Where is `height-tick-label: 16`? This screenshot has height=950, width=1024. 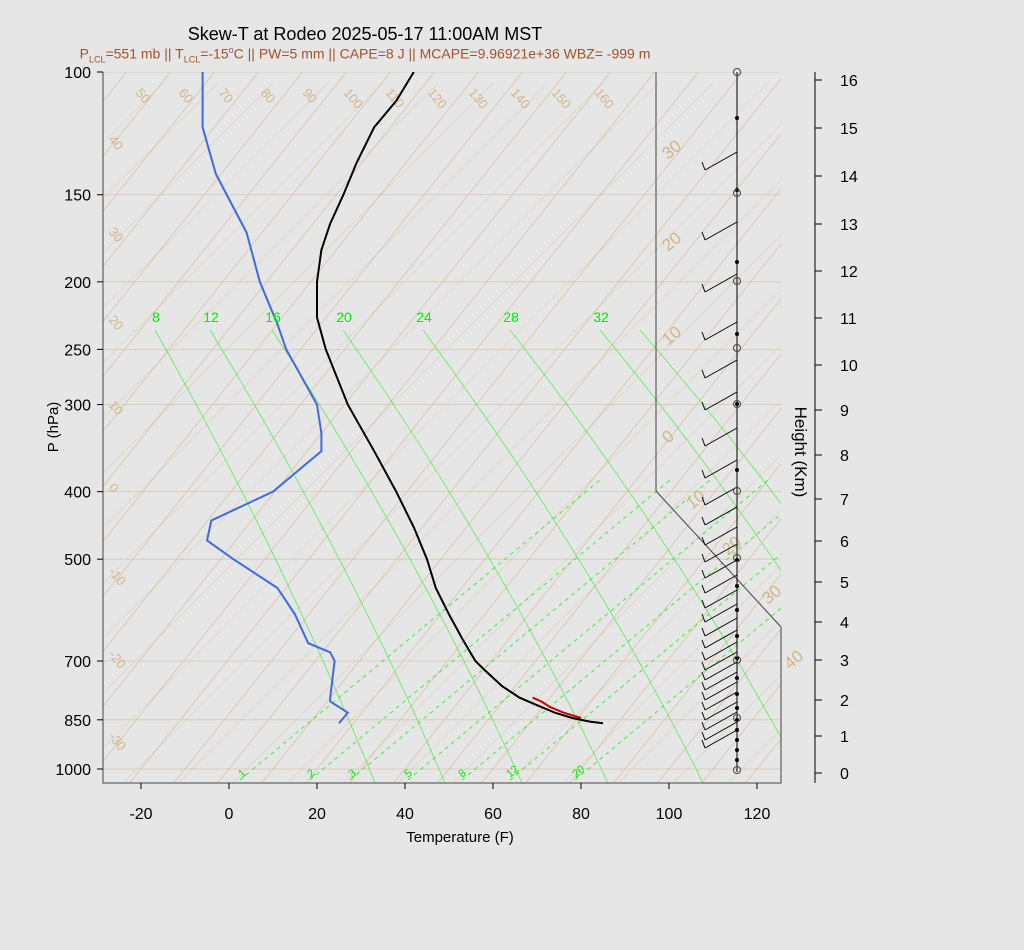
height-tick-label: 16 is located at coordinates (849, 81).